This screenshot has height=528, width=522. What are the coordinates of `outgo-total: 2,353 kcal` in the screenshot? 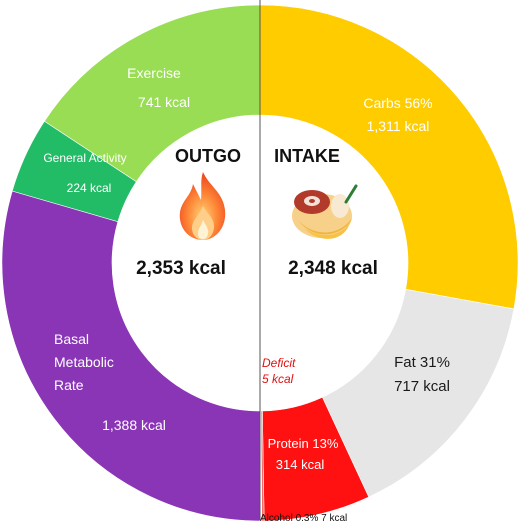 It's located at (181, 268).